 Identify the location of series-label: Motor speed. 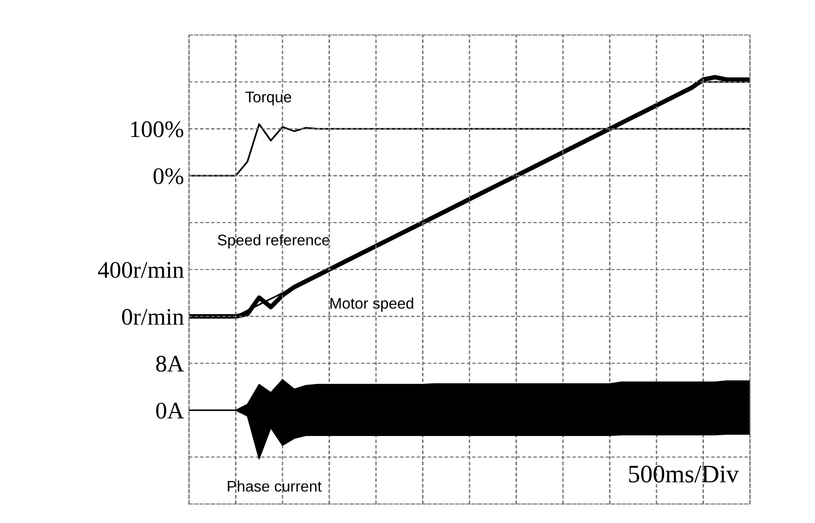
(372, 305).